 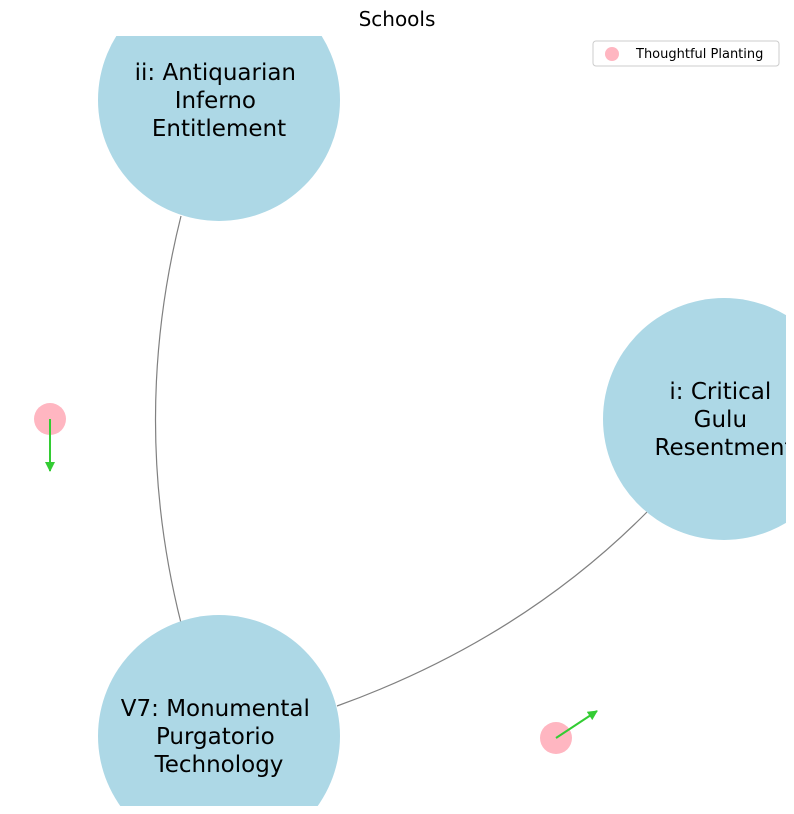 I want to click on legend-box, so click(x=686, y=53).